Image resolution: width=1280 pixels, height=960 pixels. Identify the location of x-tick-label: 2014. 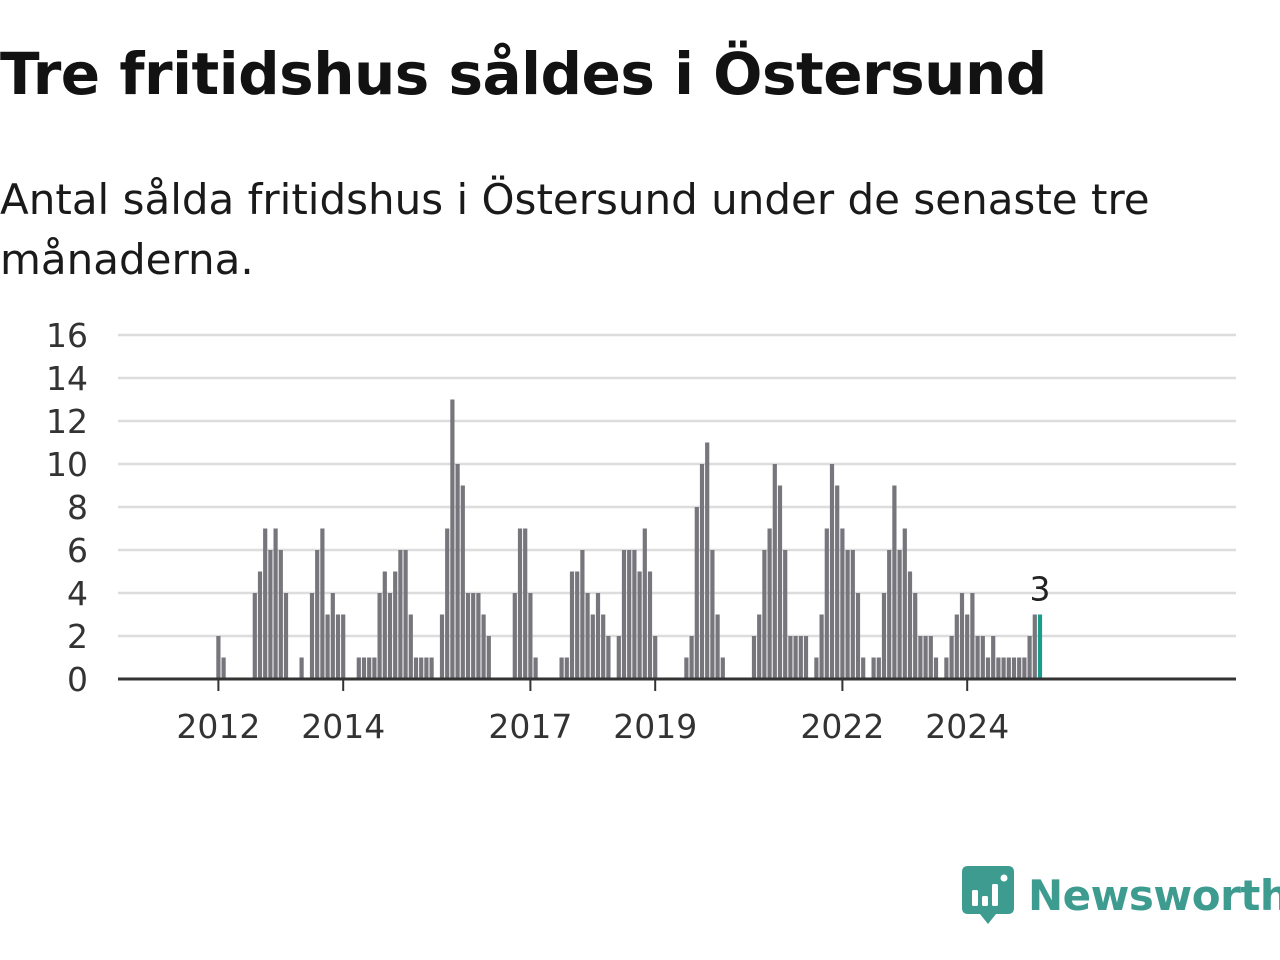
(343, 726).